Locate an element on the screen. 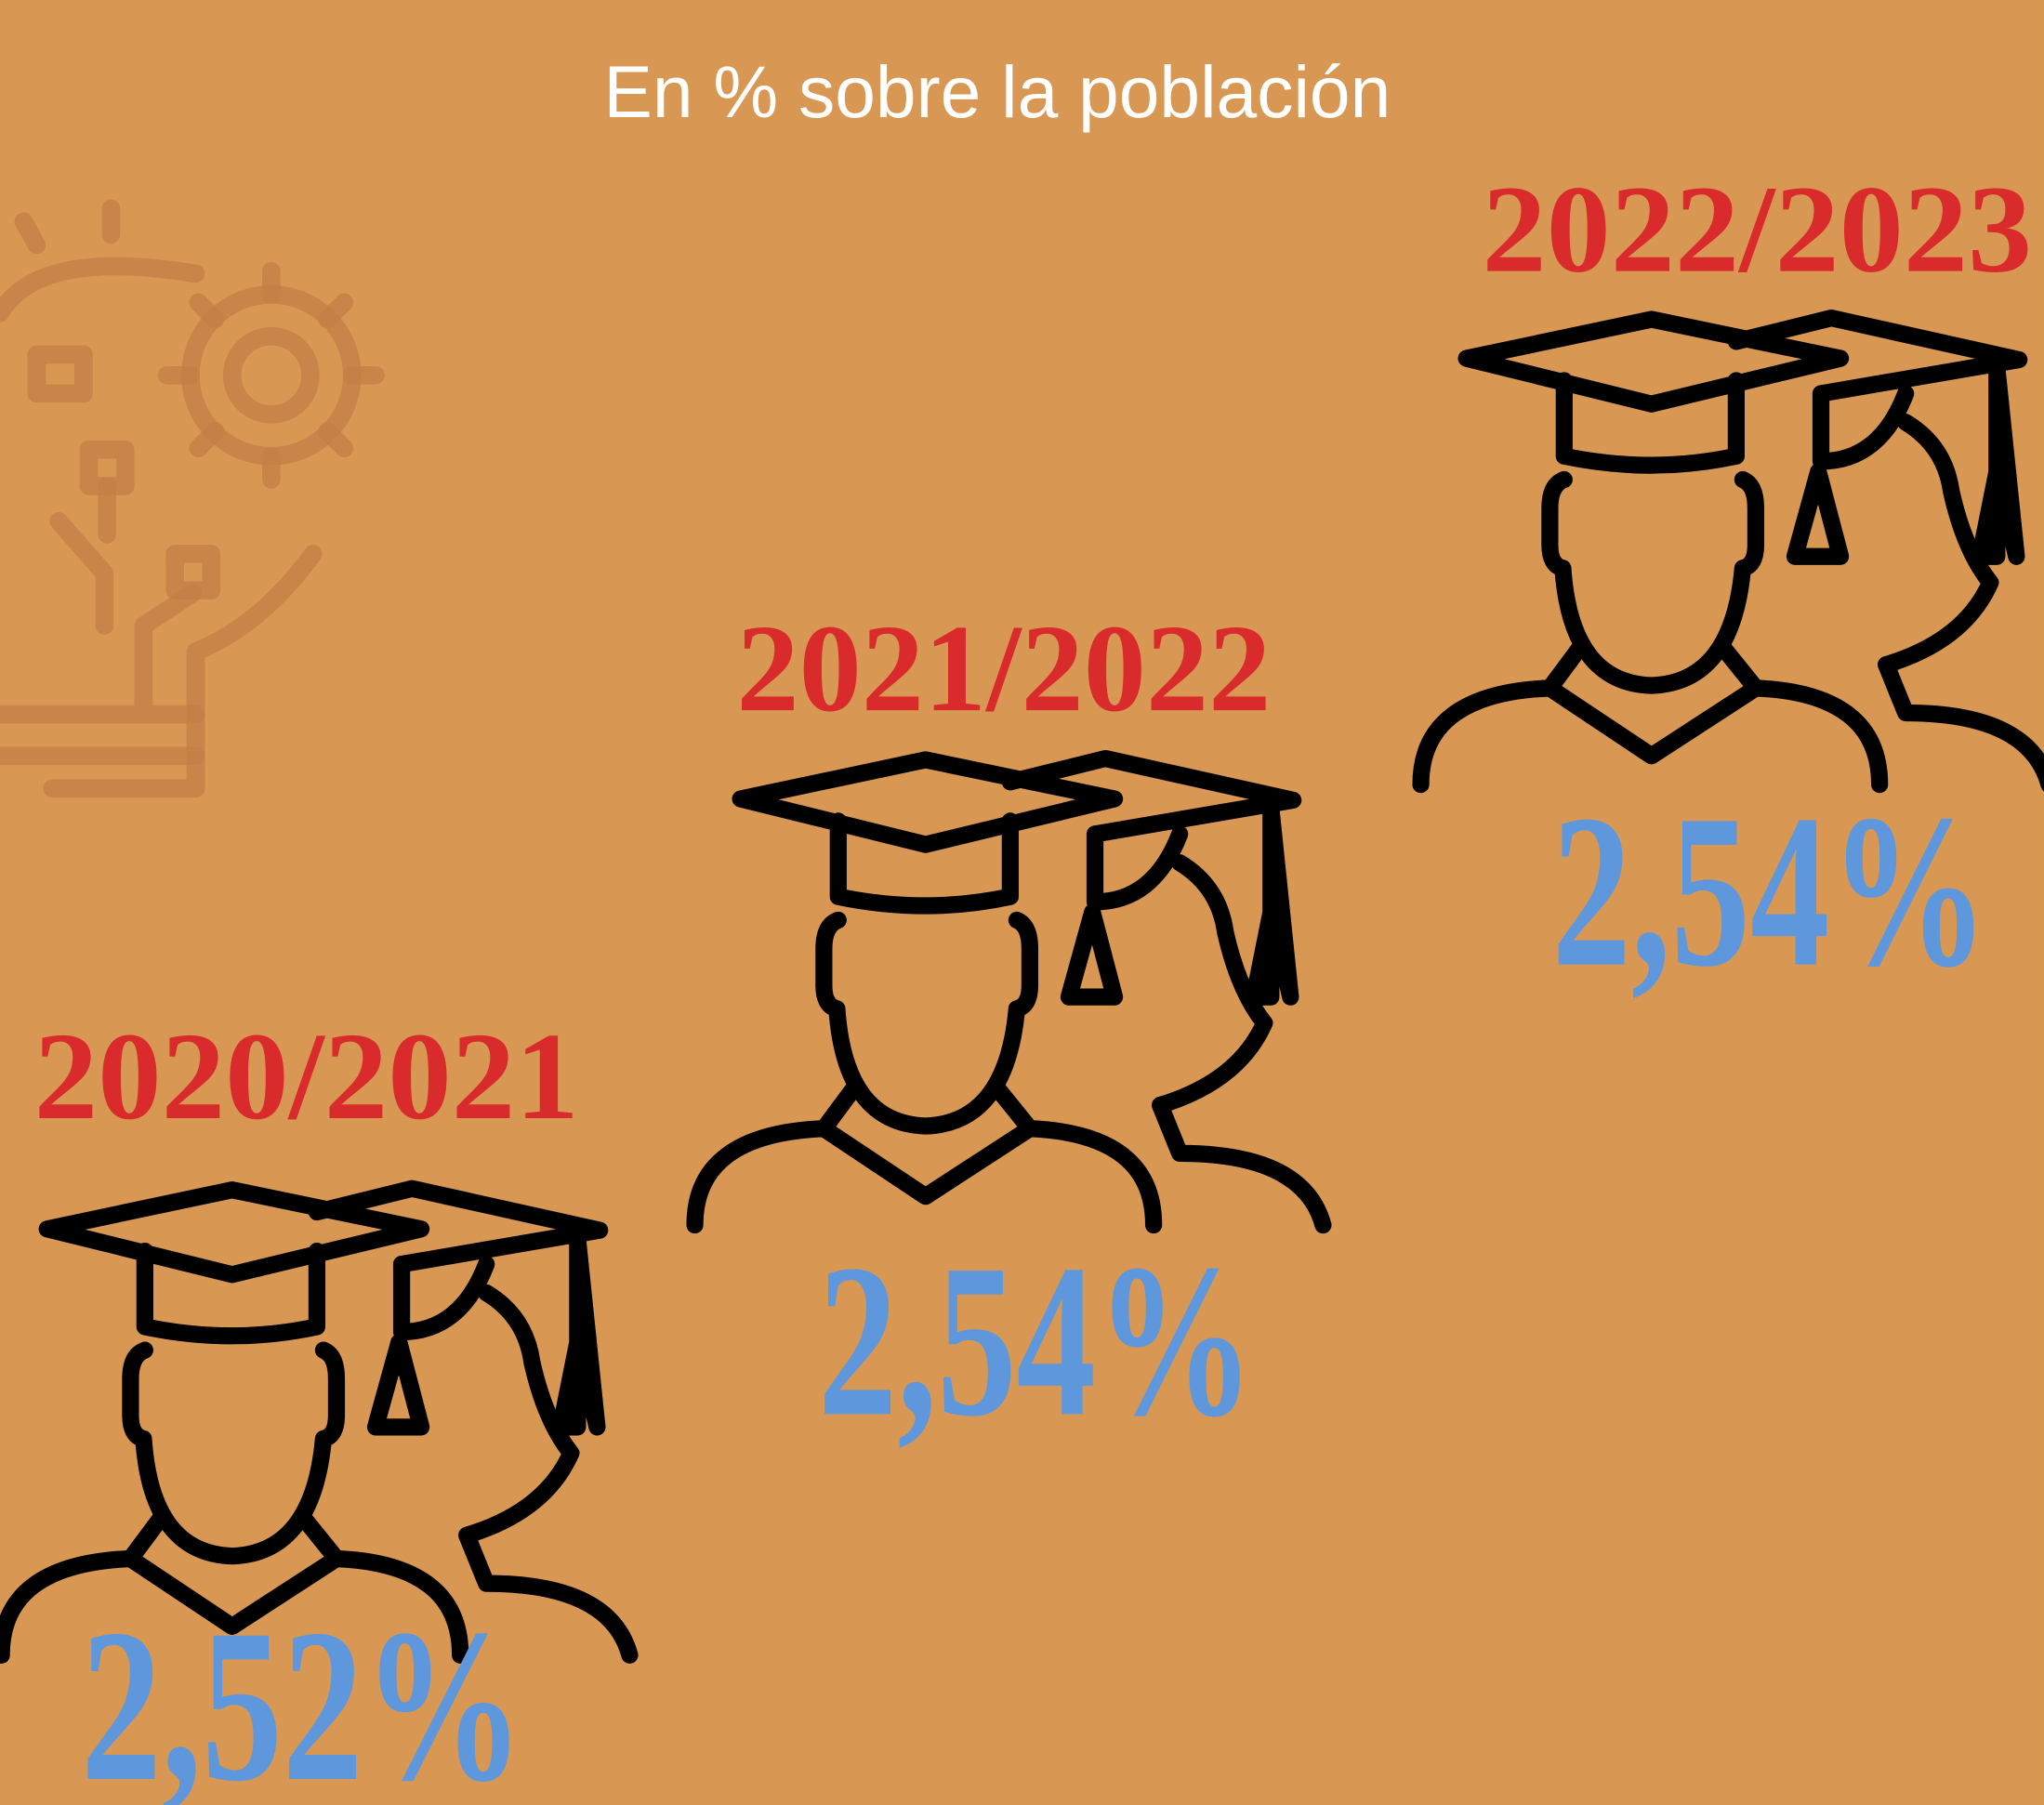 The width and height of the screenshot is (2044, 1805). year-label: 2021/2022 is located at coordinates (1004, 668).